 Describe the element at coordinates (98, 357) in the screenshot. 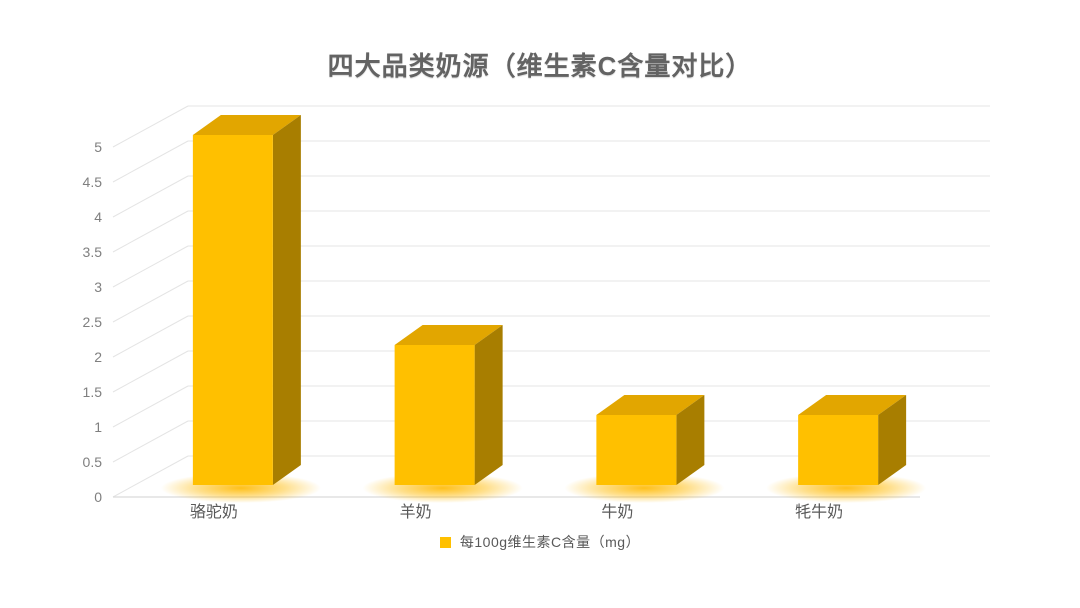

I see `y-tick-label-4: 2` at that location.